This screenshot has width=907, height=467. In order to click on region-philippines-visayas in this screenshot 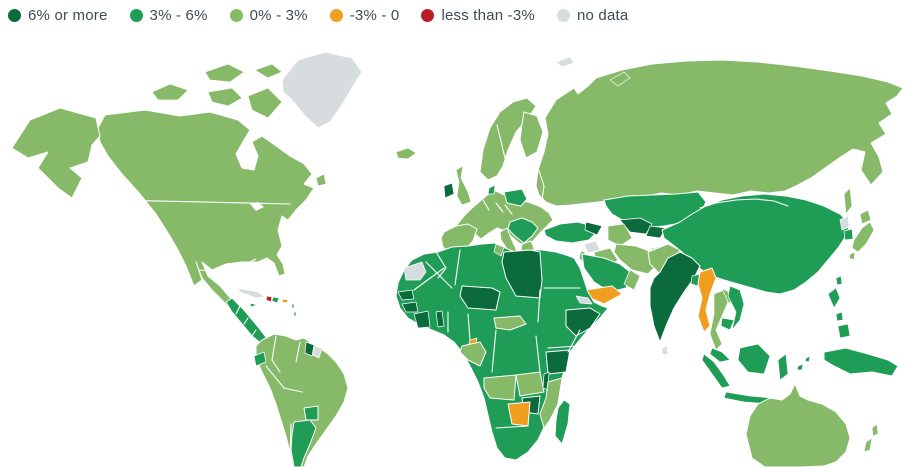, I will do `click(839, 316)`.